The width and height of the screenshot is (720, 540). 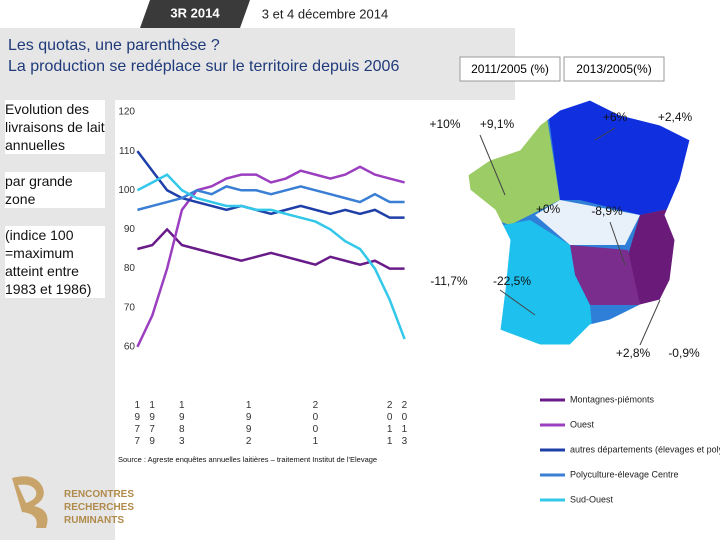 I want to click on x-tick-label: 2011, so click(x=389, y=424).